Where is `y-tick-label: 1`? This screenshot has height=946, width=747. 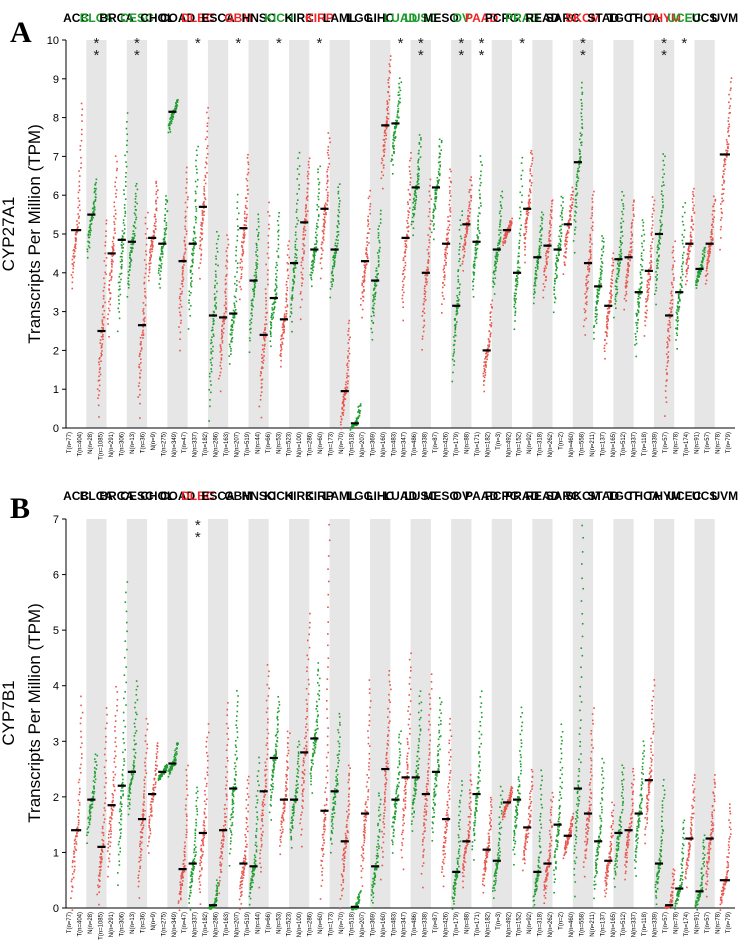 y-tick-label: 1 is located at coordinates (56, 853).